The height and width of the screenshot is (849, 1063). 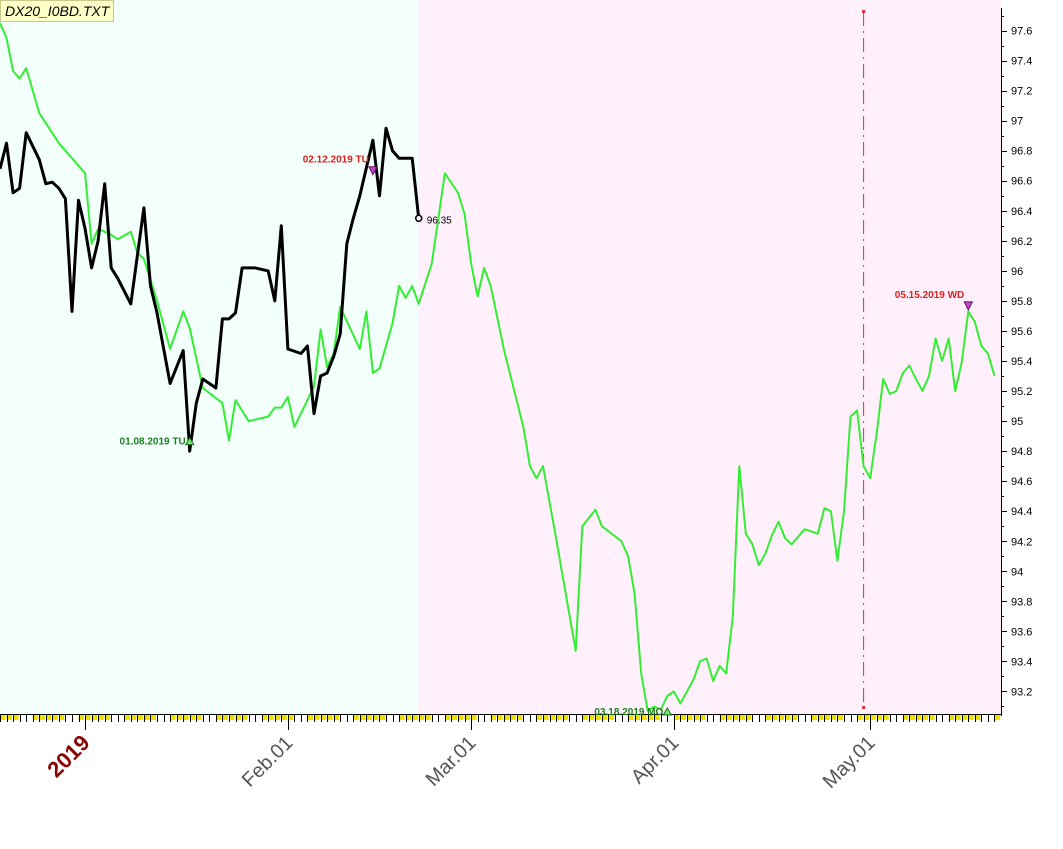 I want to click on x-tick-label: Feb.01, so click(x=268, y=762).